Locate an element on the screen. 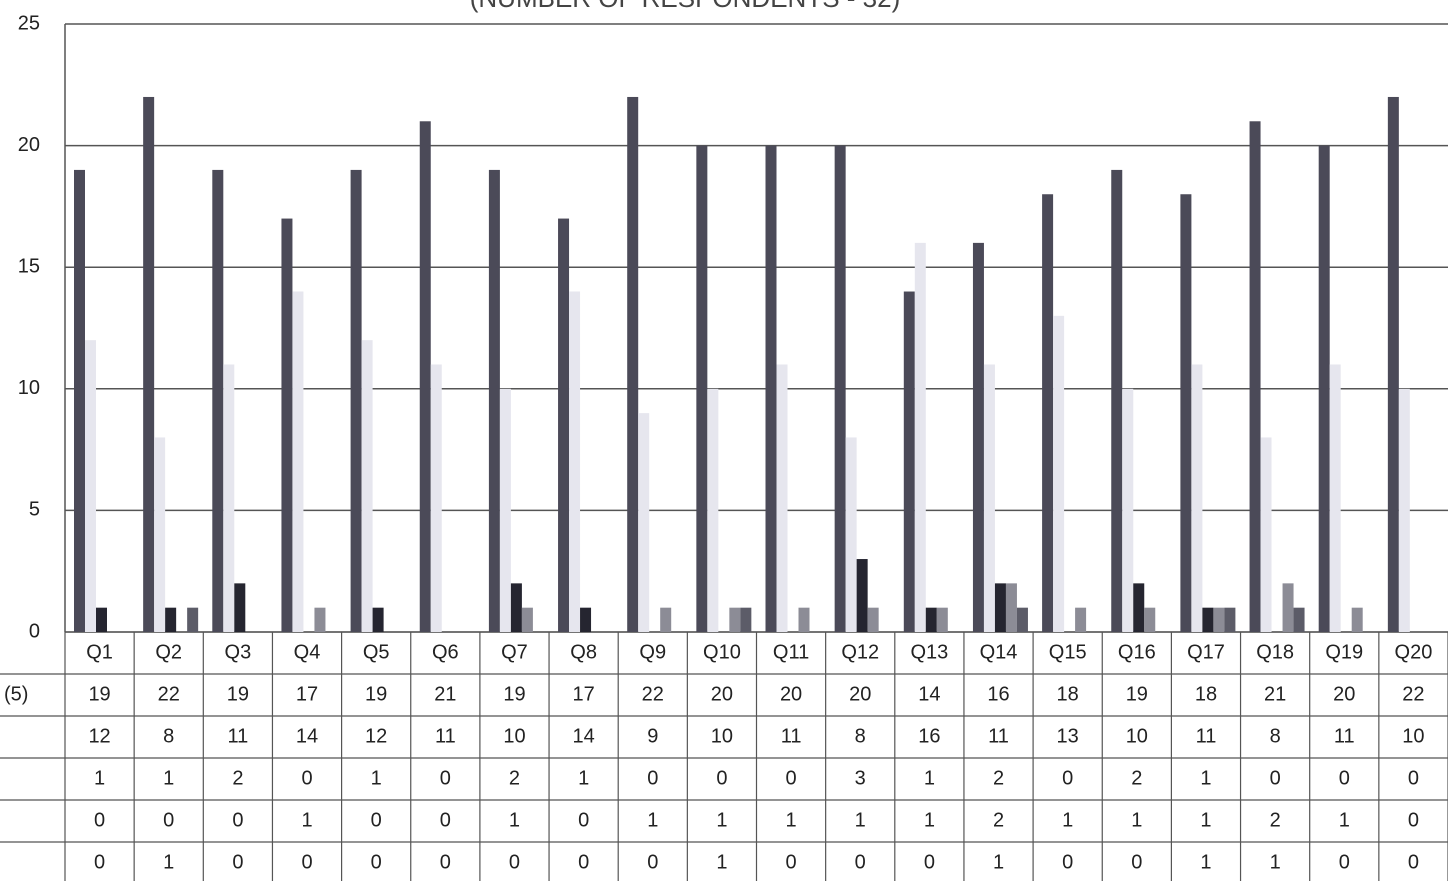  row-label: (5) is located at coordinates (16, 694).